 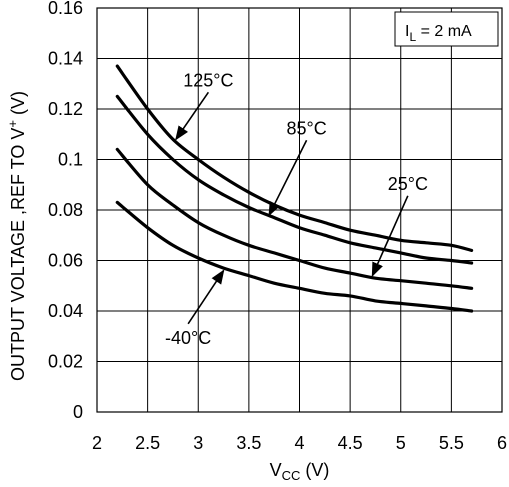 I want to click on x-tick-label: 3, so click(x=198, y=443).